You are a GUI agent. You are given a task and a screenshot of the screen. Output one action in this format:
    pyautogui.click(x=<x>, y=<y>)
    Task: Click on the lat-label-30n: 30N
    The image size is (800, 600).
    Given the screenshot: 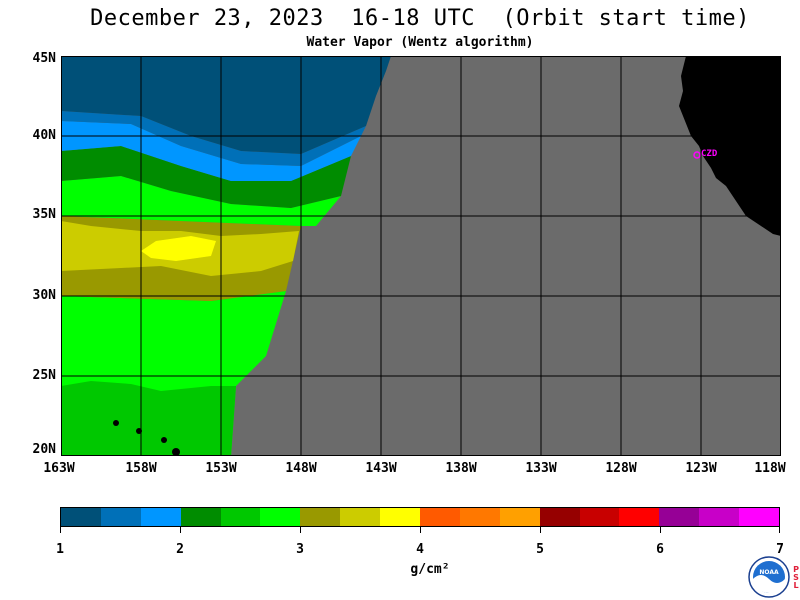 What is the action you would take?
    pyautogui.click(x=44, y=295)
    